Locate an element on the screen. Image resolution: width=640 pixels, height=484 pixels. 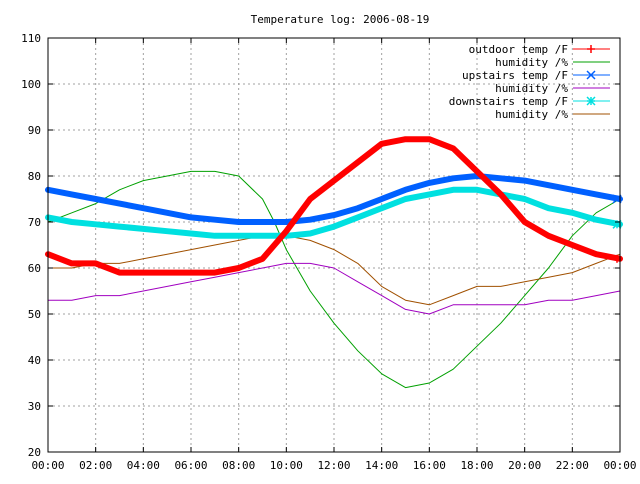
legend-label: downstairs temp /F is located at coordinates (508, 101).